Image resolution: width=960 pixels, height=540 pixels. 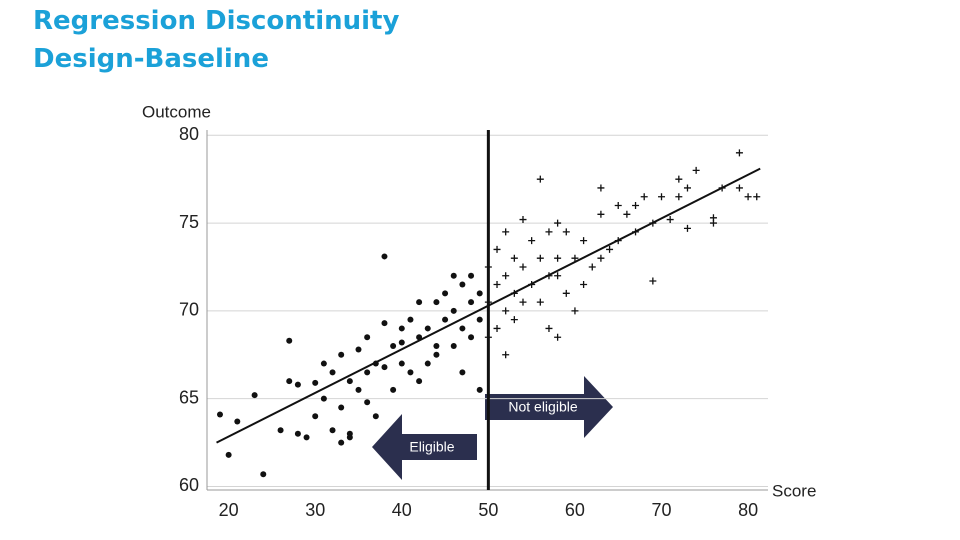 What do you see at coordinates (402, 510) in the screenshot?
I see `x-tick-label: 40` at bounding box center [402, 510].